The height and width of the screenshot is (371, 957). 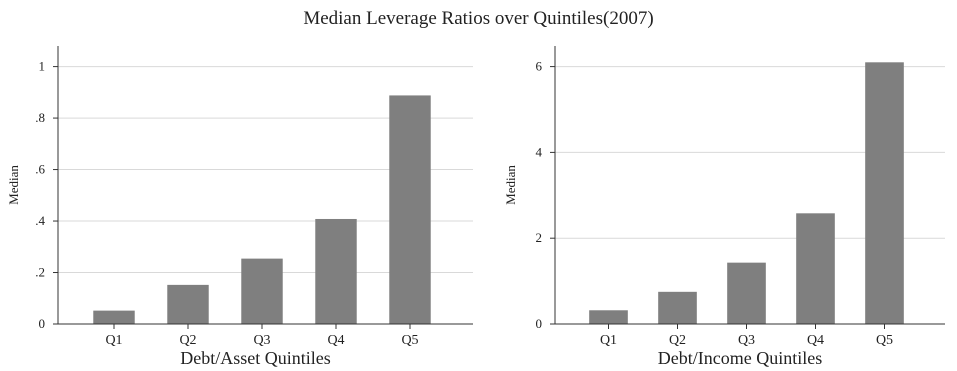 What do you see at coordinates (539, 66) in the screenshot?
I see `y-tick-label: 6` at bounding box center [539, 66].